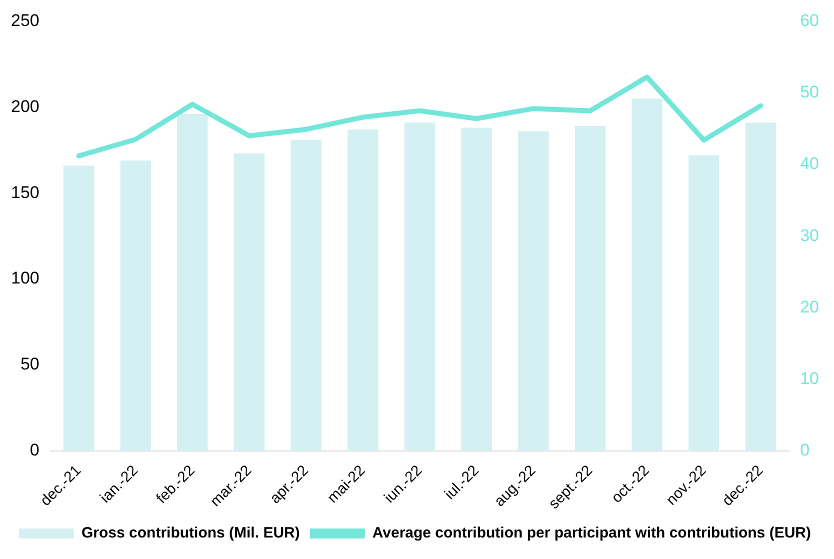  What do you see at coordinates (30, 364) in the screenshot?
I see `y-tick-label: 50` at bounding box center [30, 364].